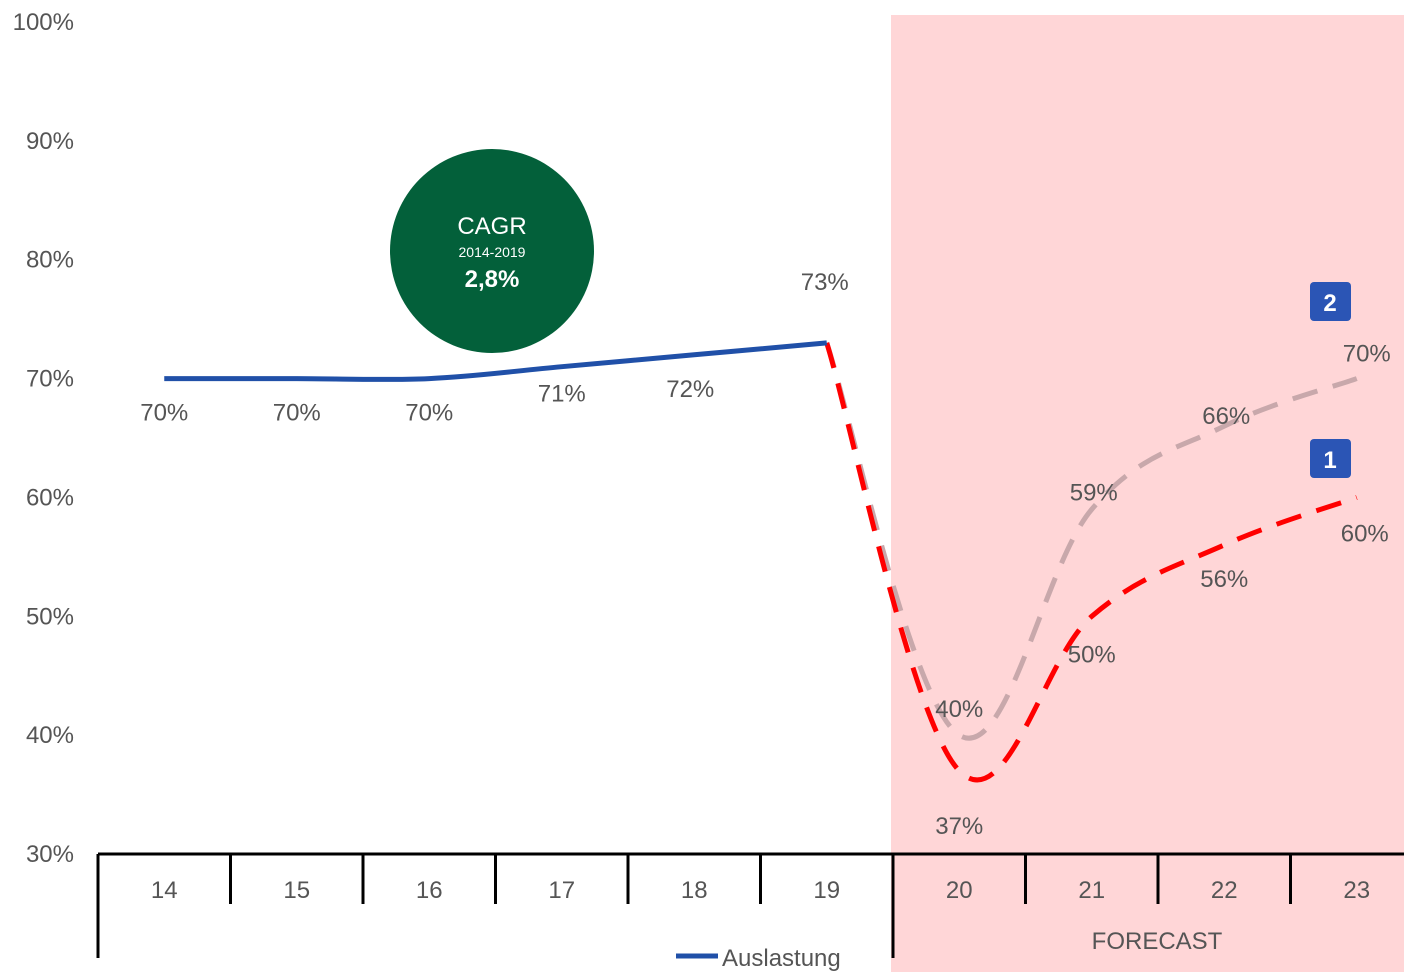 The width and height of the screenshot is (1404, 972). I want to click on cagr-period: 2014-2019, so click(492, 252).